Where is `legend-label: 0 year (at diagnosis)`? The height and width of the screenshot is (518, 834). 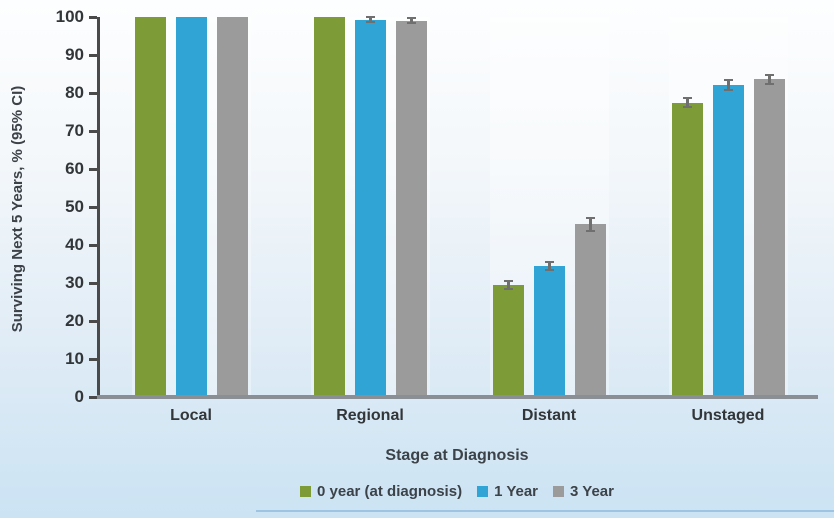 legend-label: 0 year (at diagnosis) is located at coordinates (390, 491).